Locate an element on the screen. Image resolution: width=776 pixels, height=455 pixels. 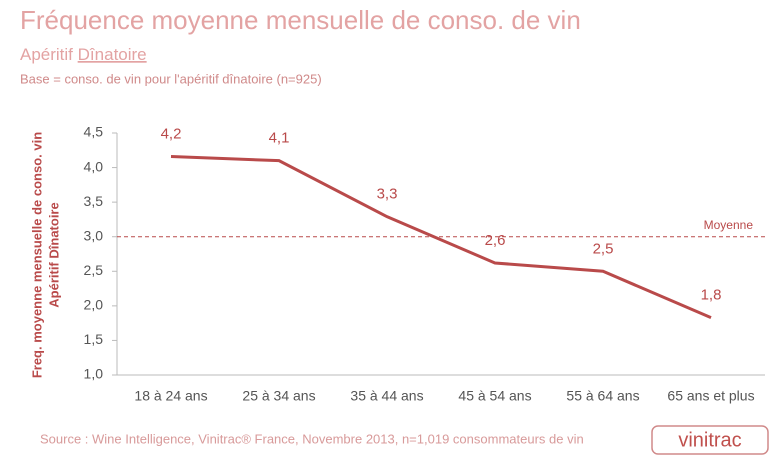
reference-label: Moyenne is located at coordinates (729, 225).